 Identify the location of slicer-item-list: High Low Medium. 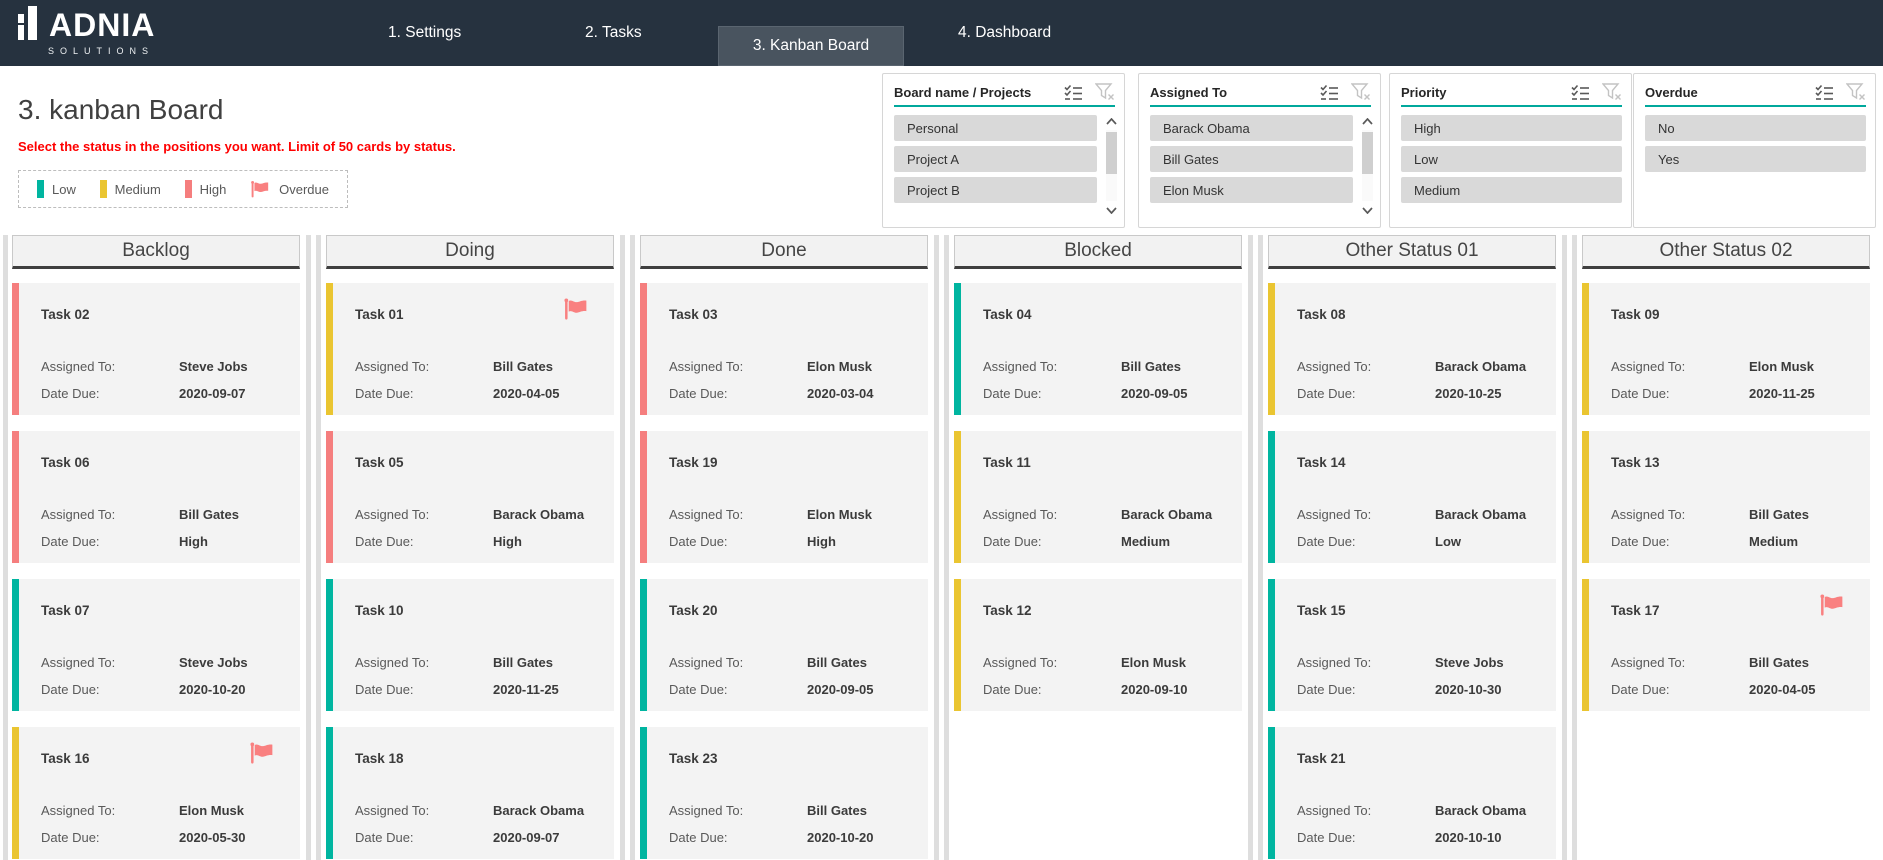
(1511, 159).